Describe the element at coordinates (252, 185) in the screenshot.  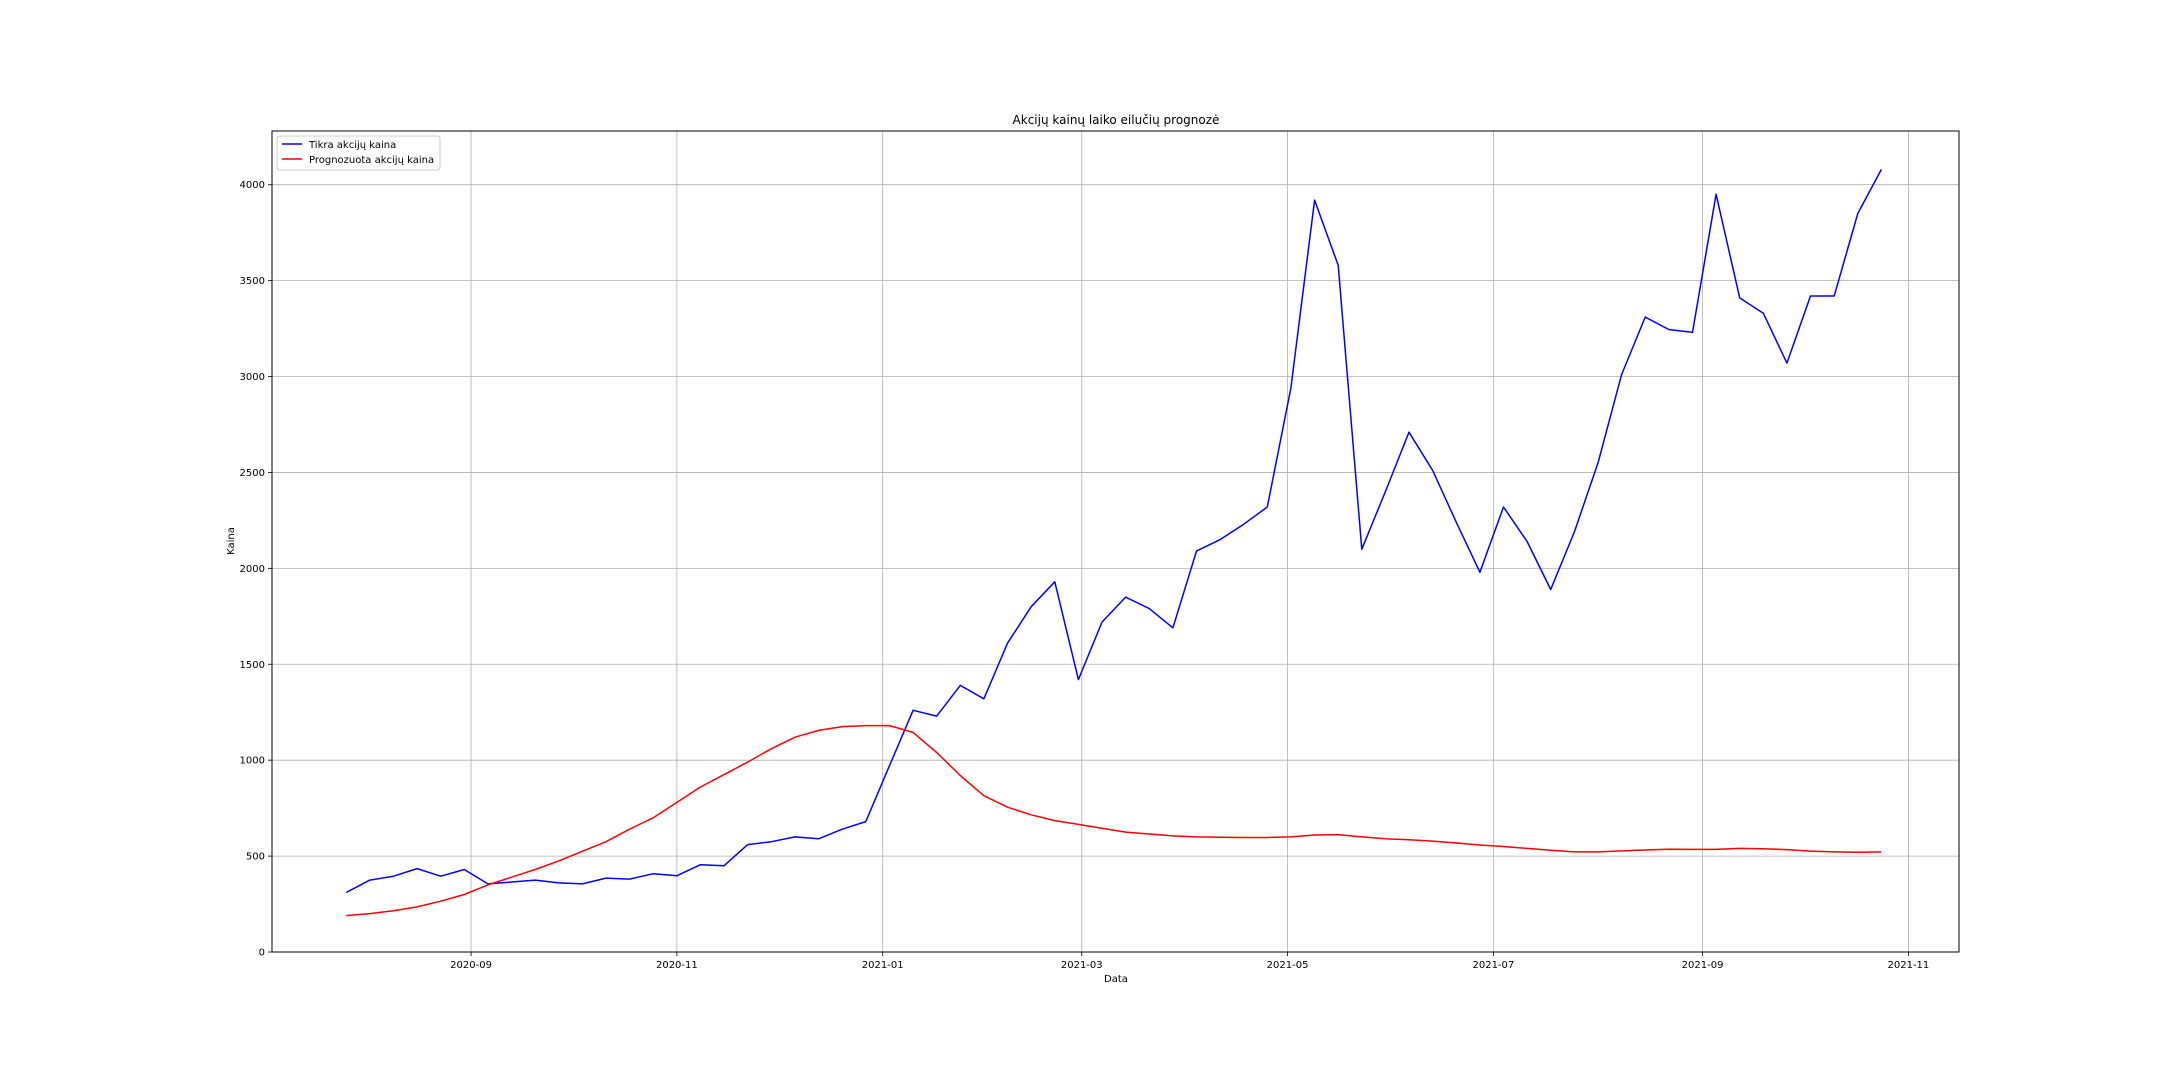
I see `y-tick-label: 4000` at that location.